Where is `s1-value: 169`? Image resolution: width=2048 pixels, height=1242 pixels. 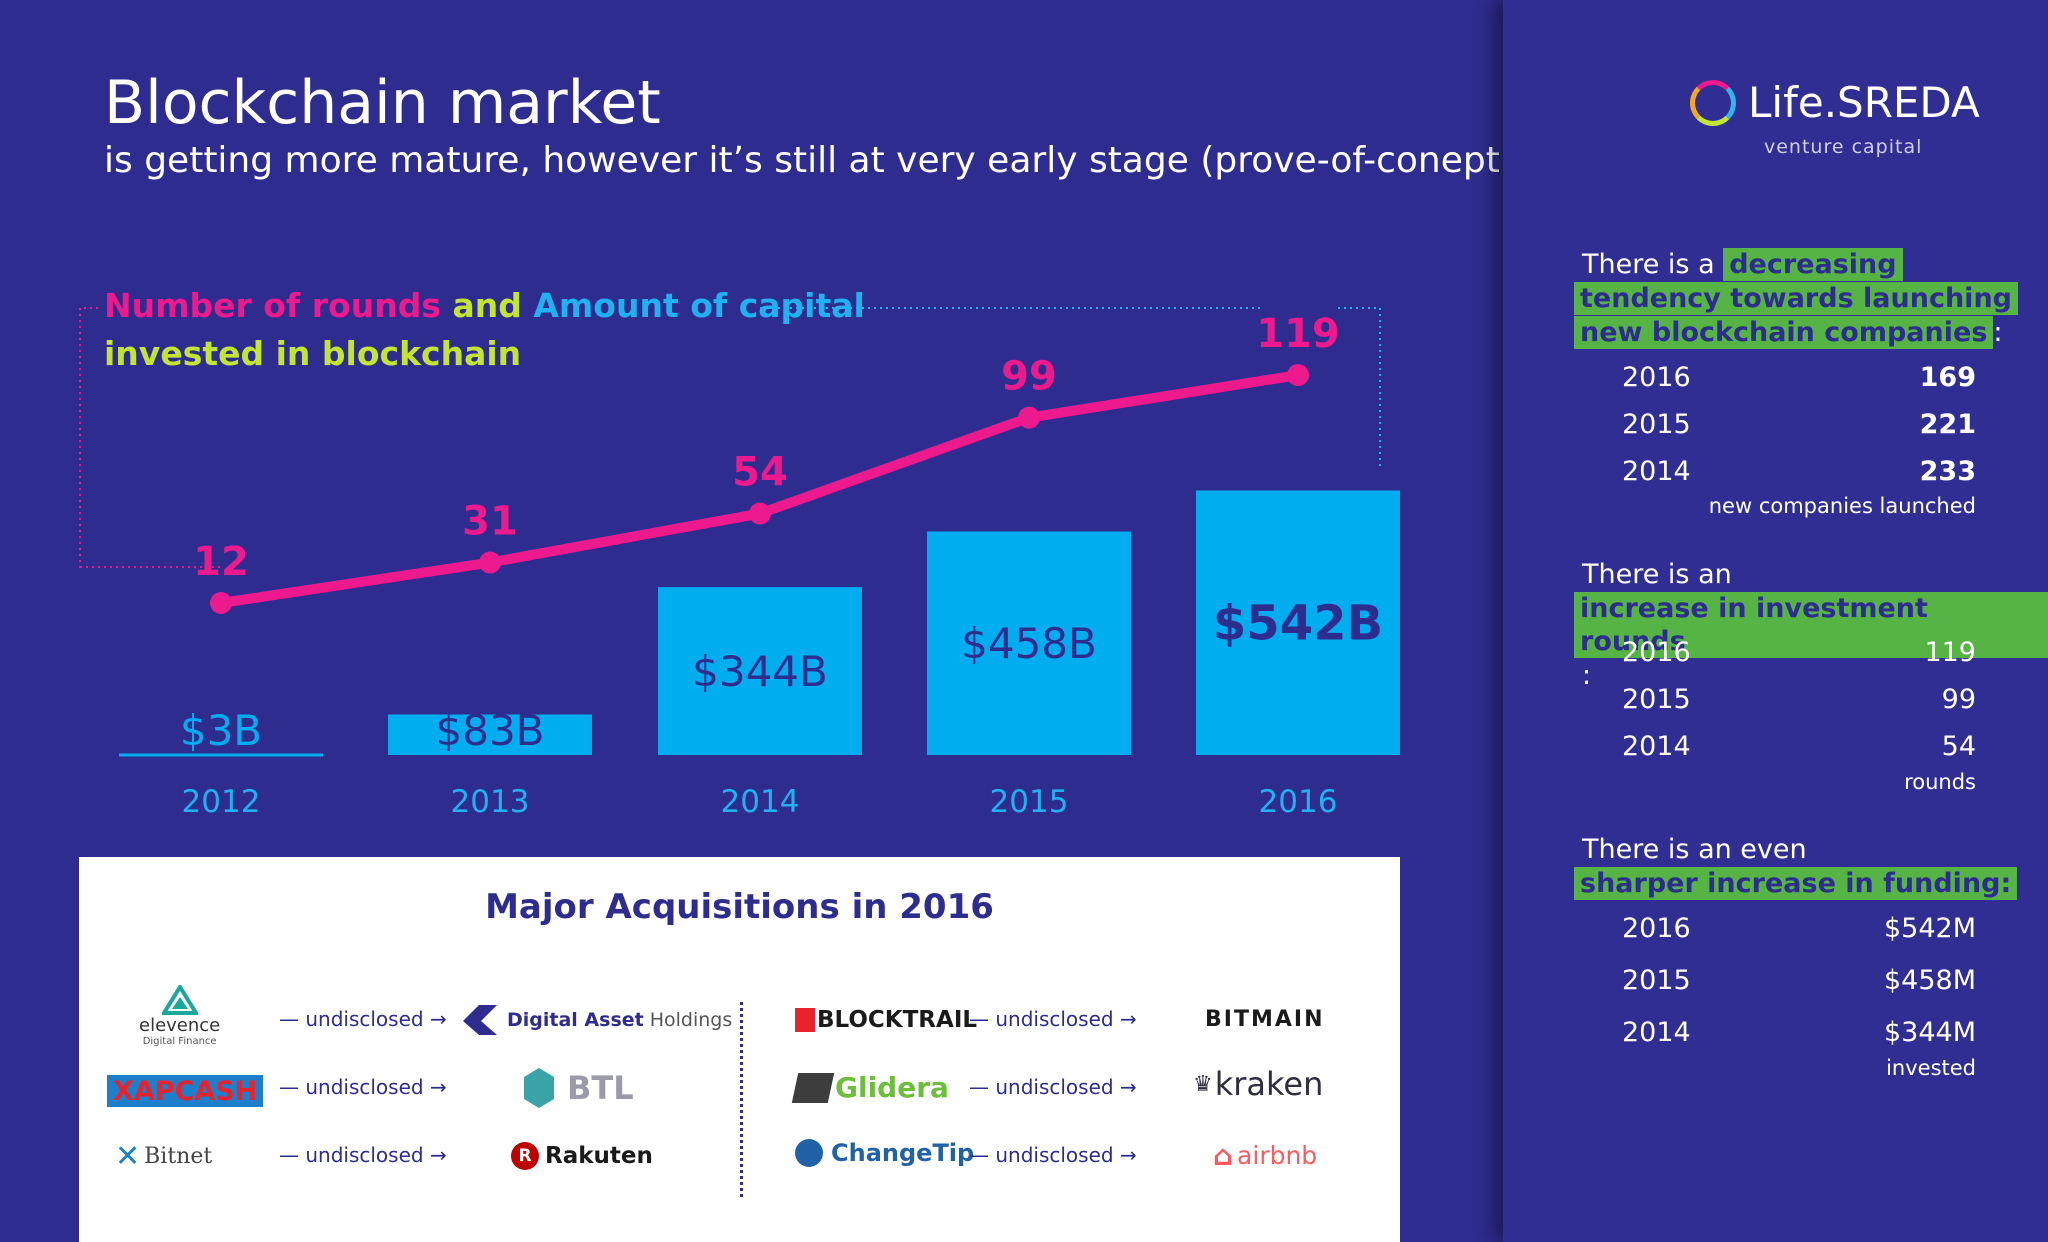
s1-value: 169 is located at coordinates (1947, 377).